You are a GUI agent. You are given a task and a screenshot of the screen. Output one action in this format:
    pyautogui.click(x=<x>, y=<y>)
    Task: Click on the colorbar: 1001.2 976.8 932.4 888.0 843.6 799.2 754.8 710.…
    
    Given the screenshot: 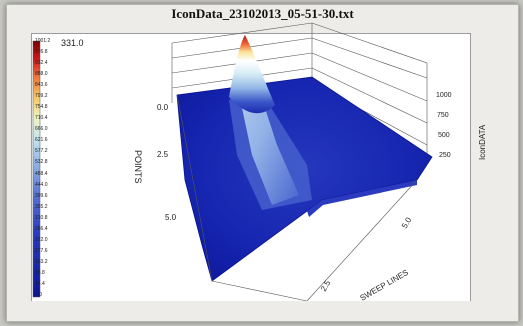 What is the action you would take?
    pyautogui.click(x=40, y=172)
    